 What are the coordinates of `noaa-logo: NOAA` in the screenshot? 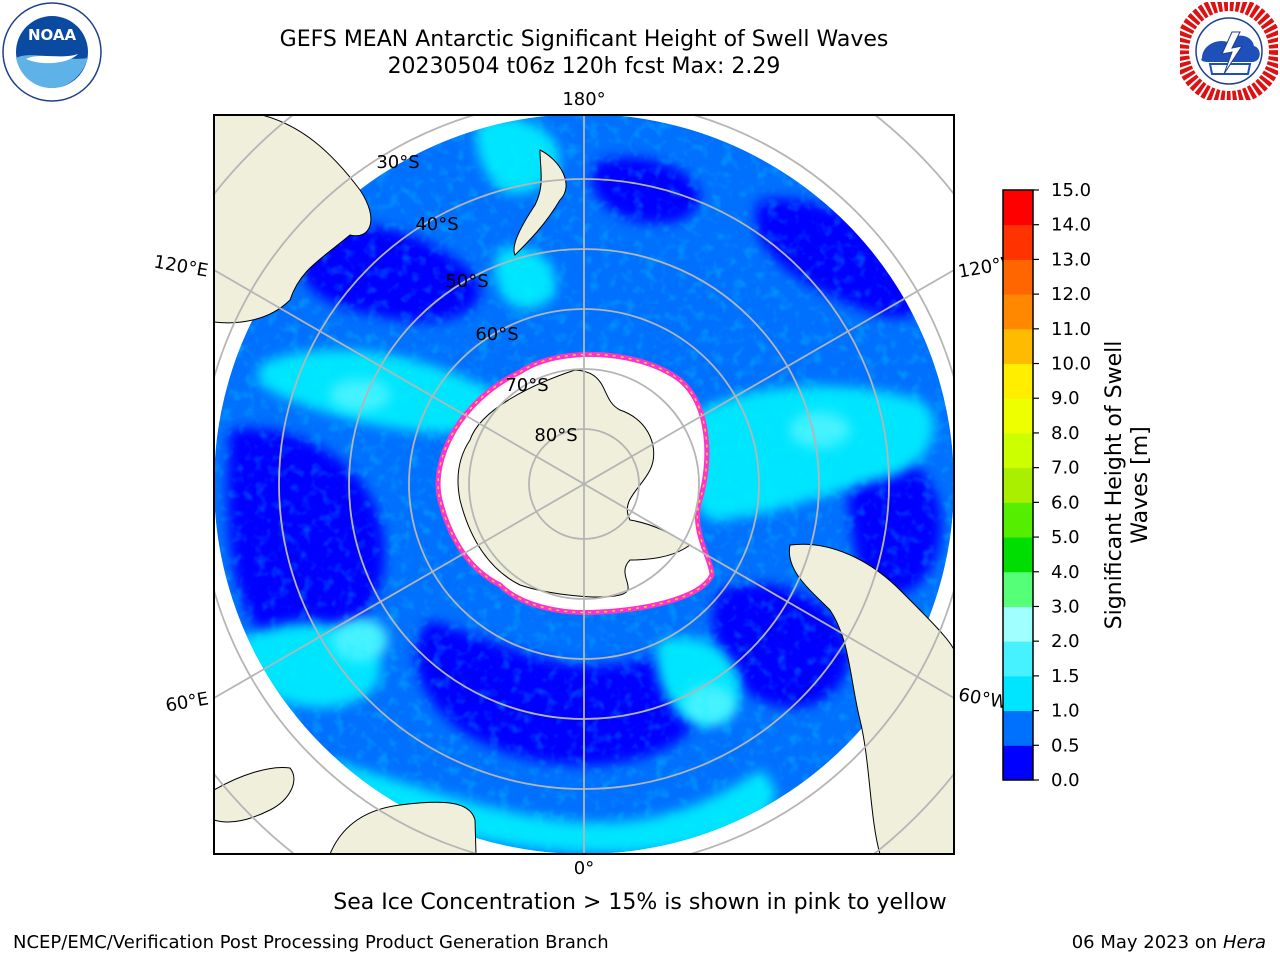 It's located at (52, 52).